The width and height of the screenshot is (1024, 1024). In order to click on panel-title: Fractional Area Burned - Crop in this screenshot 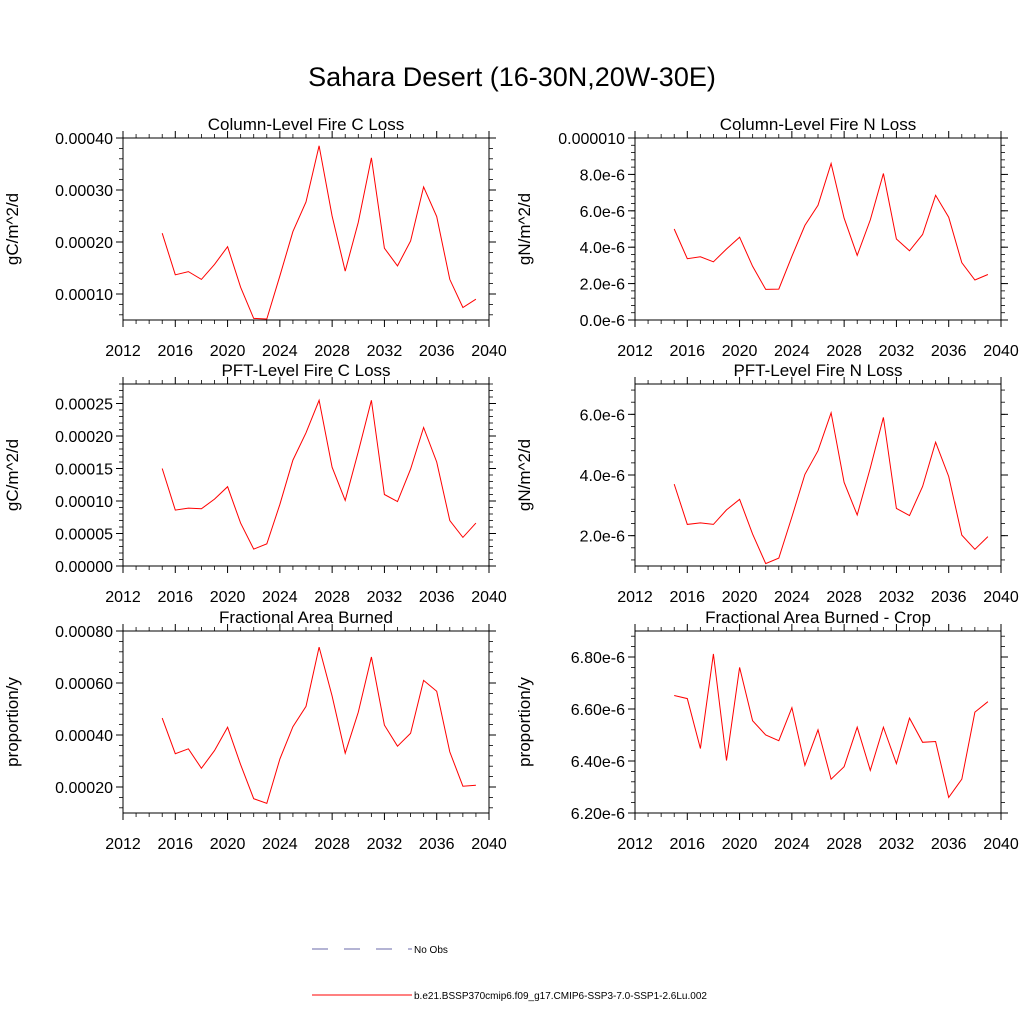, I will do `click(818, 617)`.